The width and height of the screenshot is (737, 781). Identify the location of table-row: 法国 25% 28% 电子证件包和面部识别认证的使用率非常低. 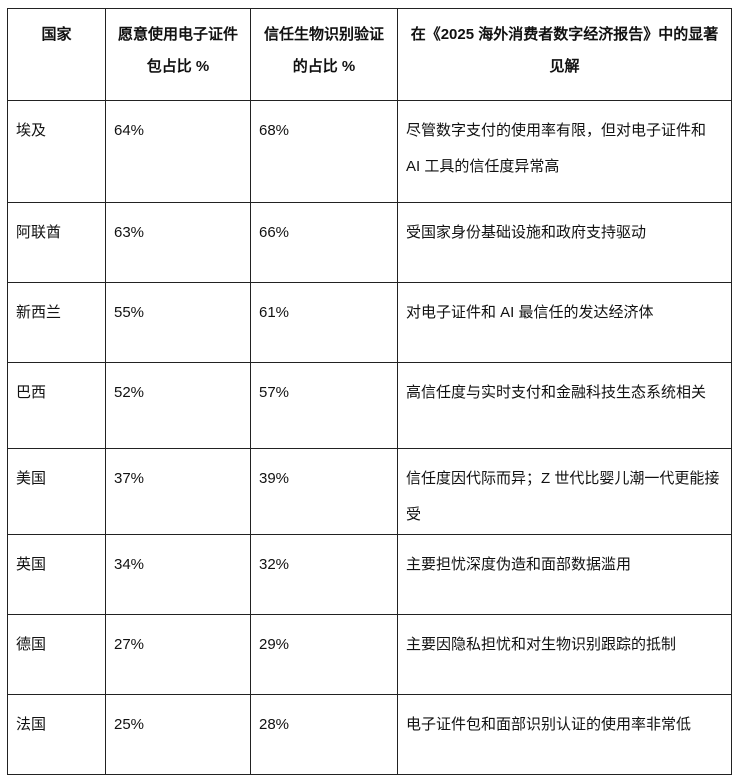
(369, 734).